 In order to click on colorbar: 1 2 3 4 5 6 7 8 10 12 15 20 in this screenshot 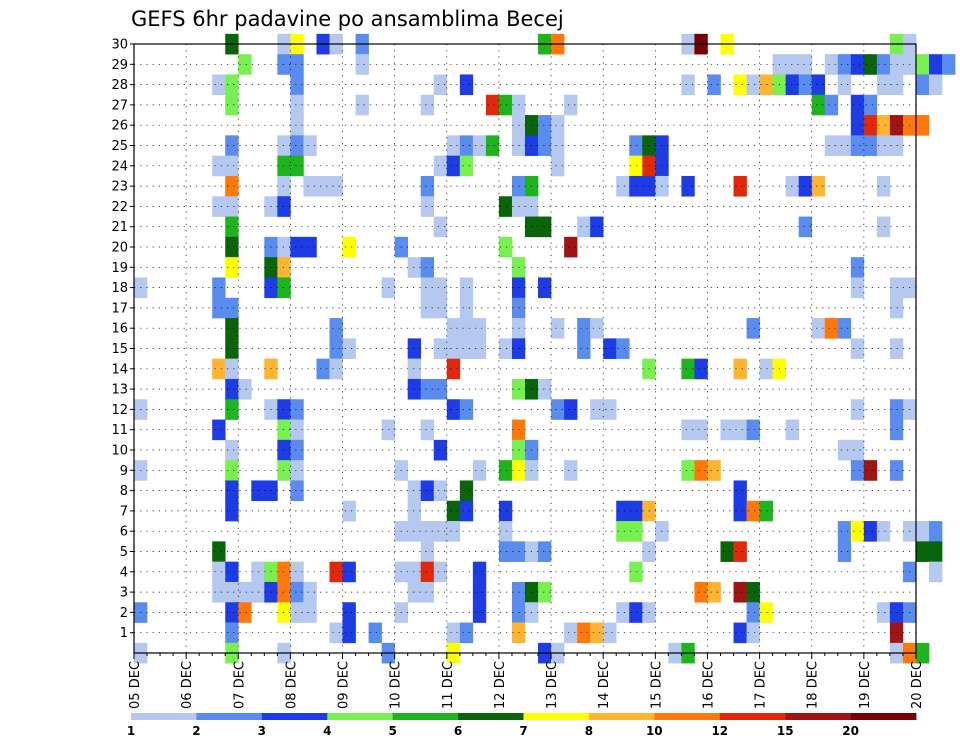, I will do `click(522, 725)`.